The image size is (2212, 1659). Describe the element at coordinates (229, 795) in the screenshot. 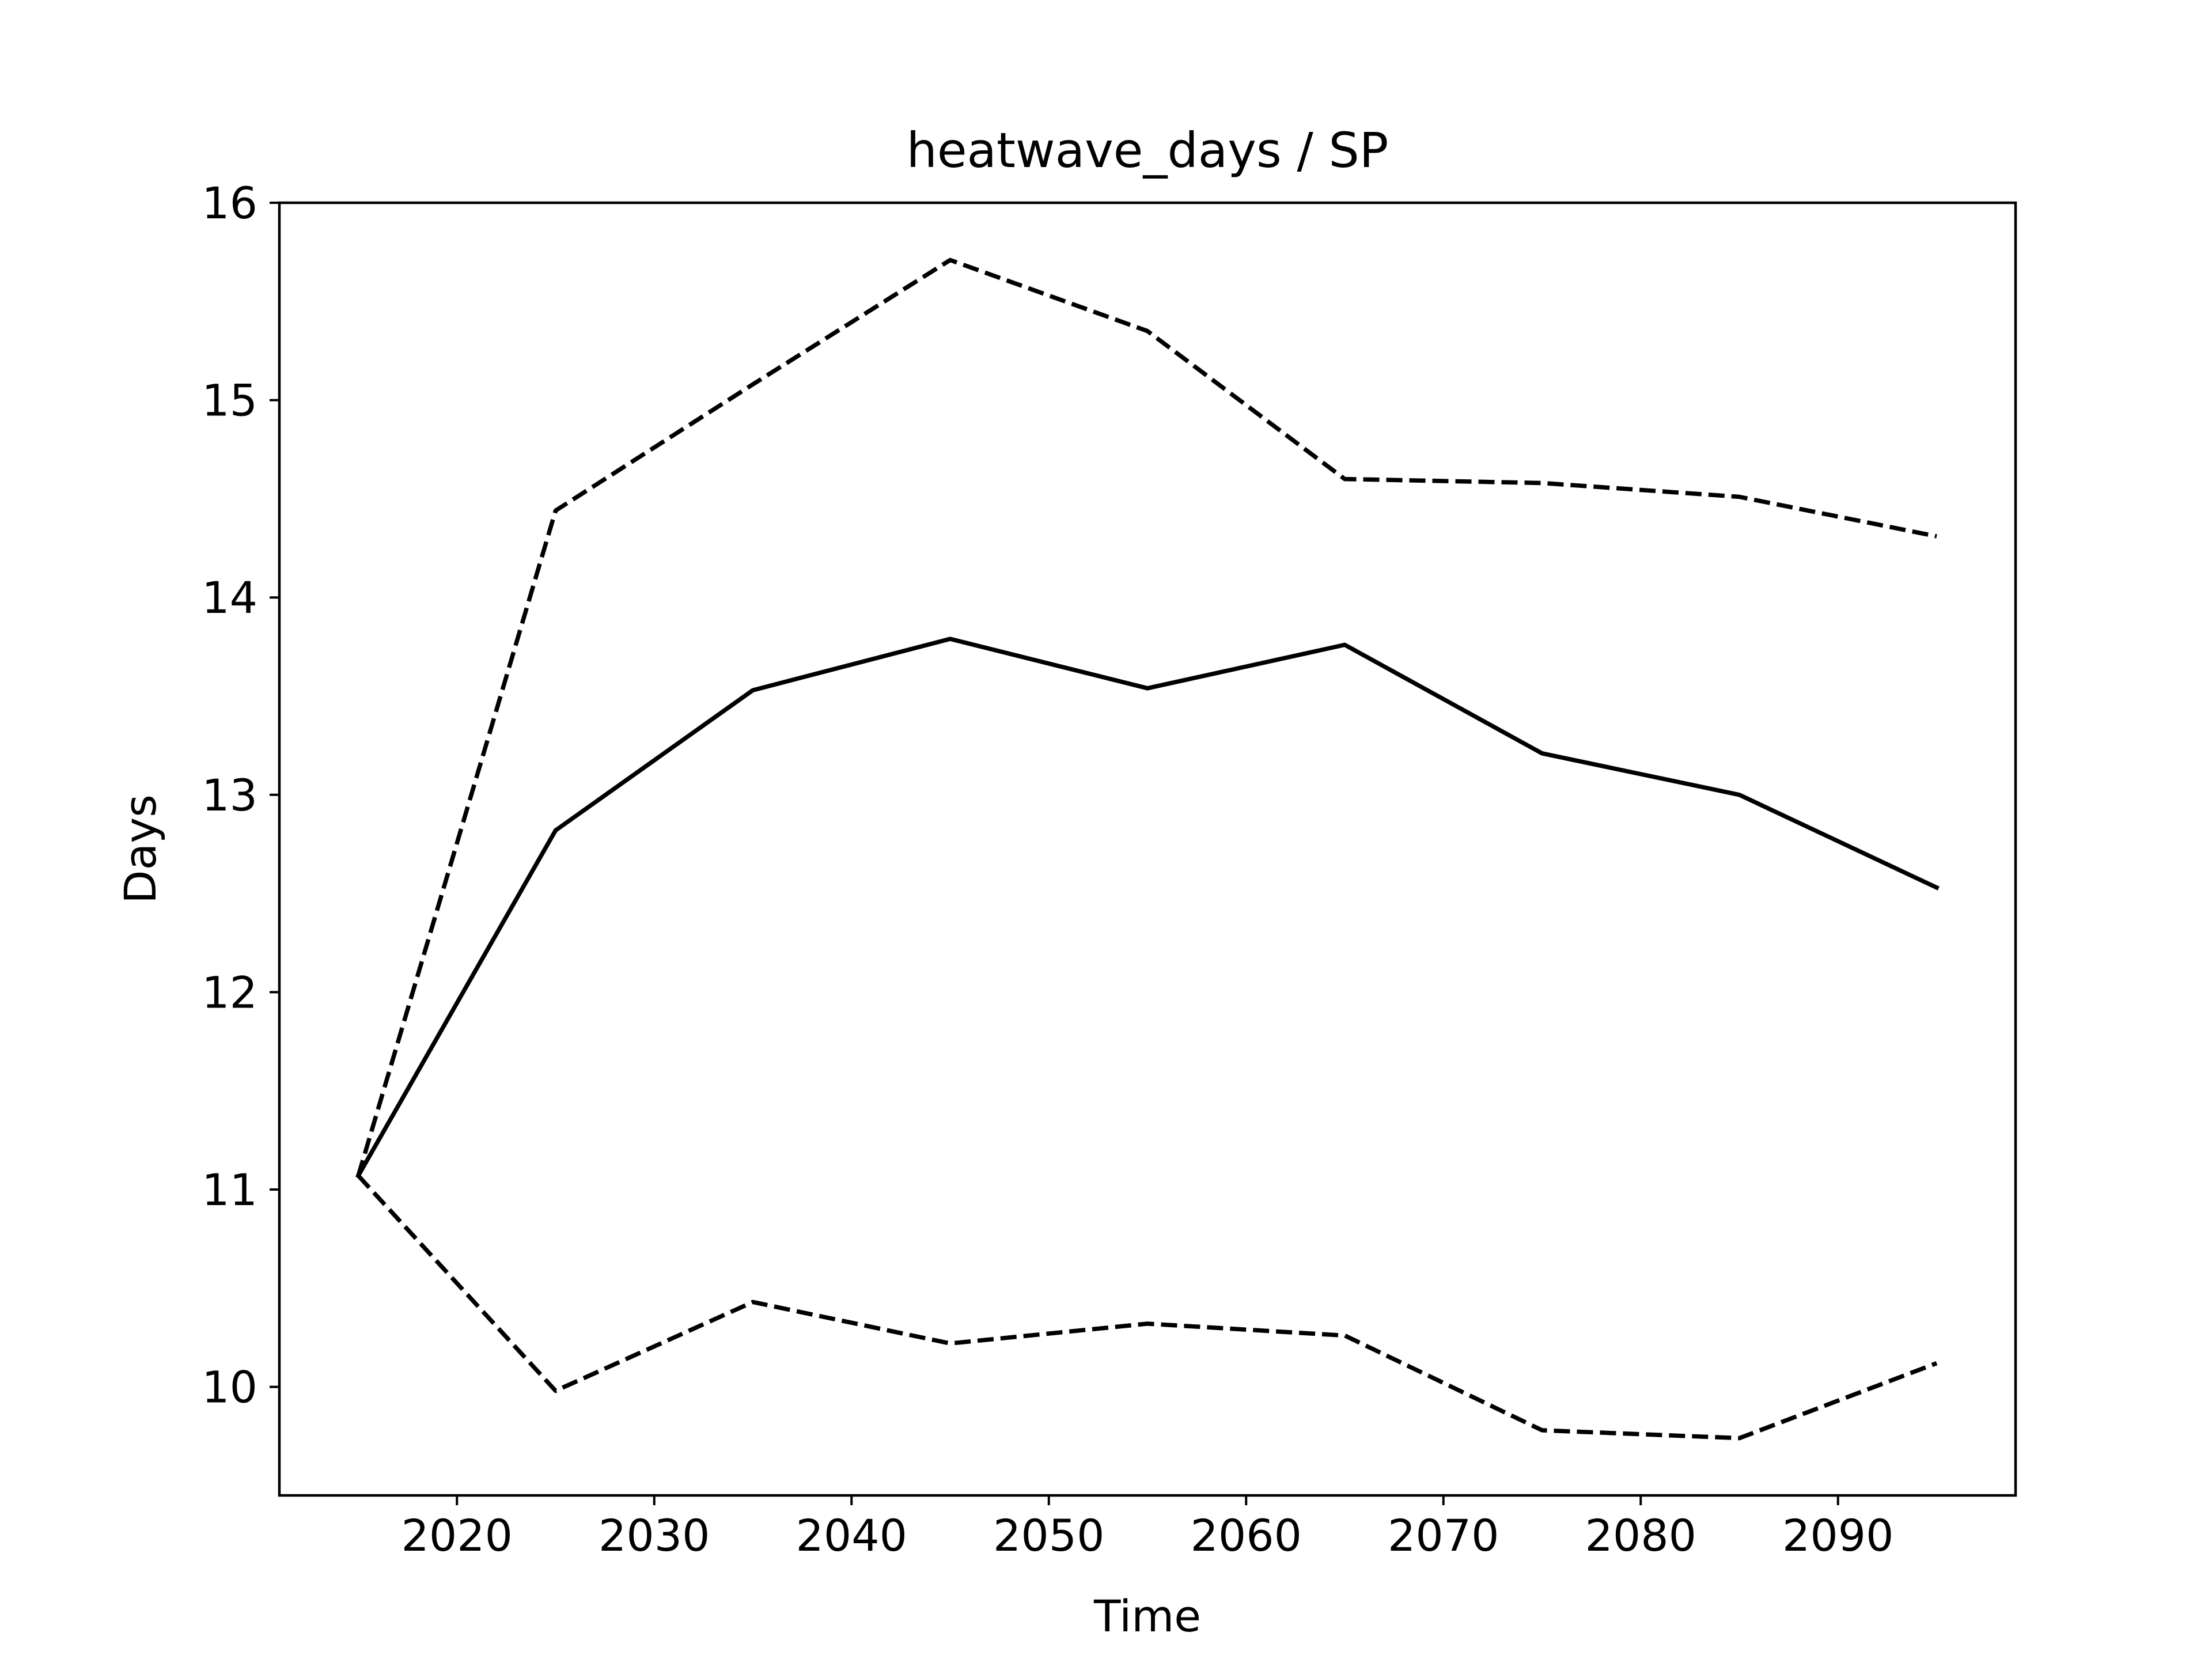

I see `y-tick-label: 13` at that location.